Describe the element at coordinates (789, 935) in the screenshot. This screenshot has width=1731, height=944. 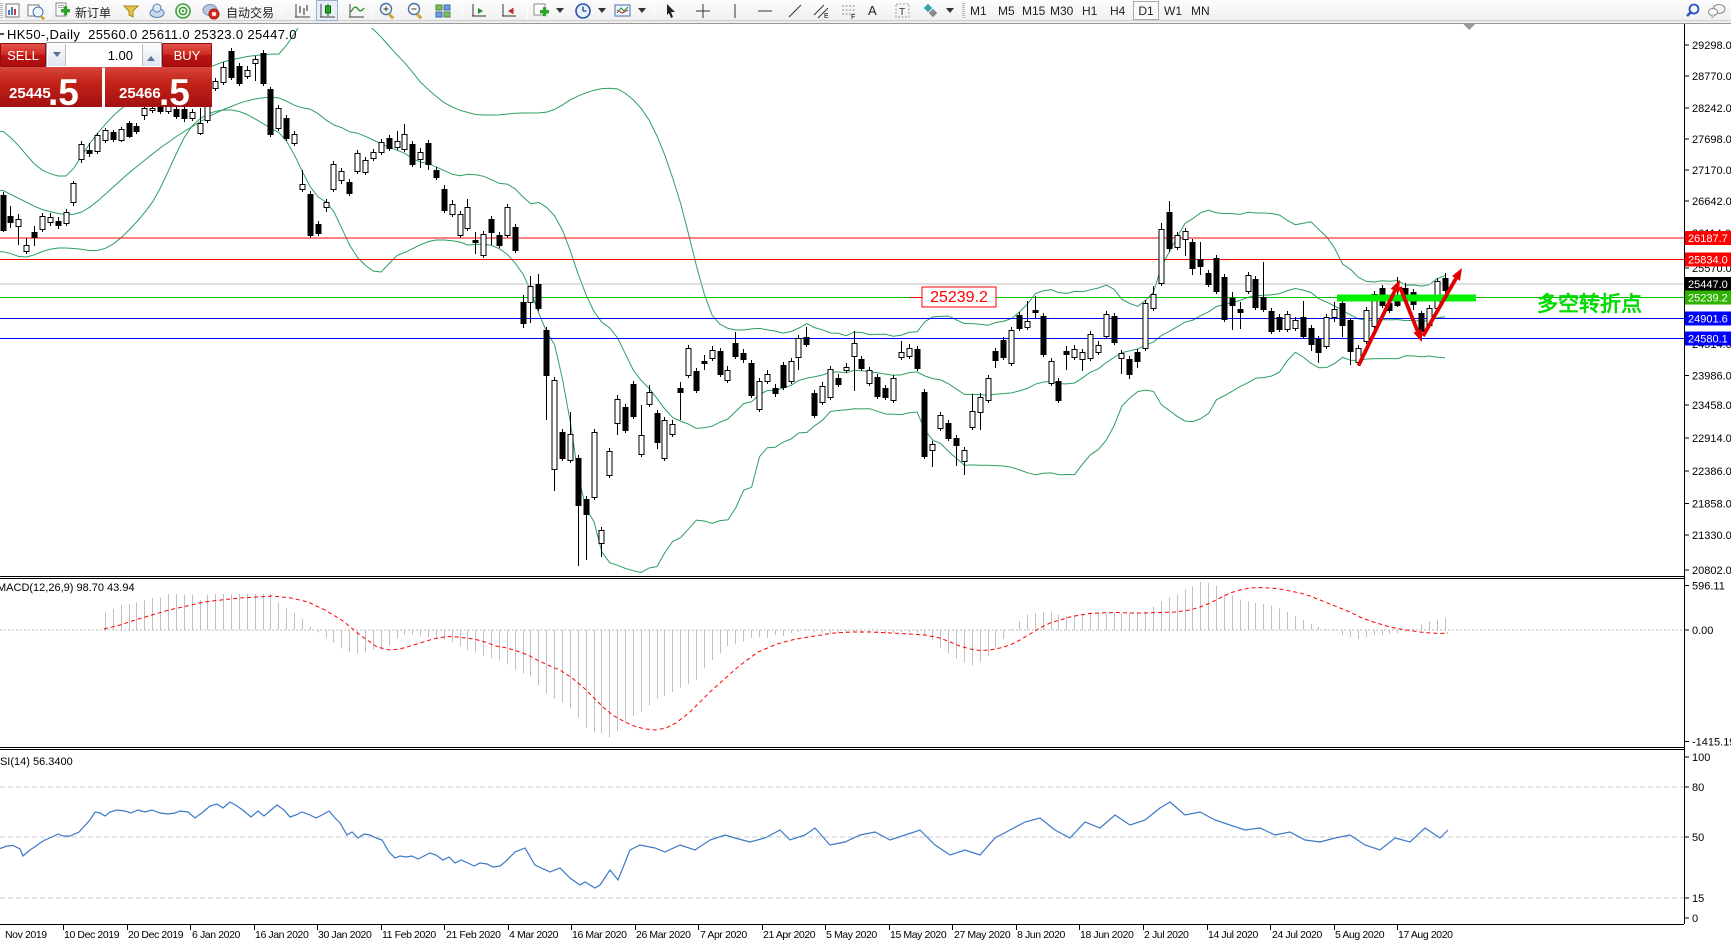
I see `svg-text: 21 Apr 2020` at that location.